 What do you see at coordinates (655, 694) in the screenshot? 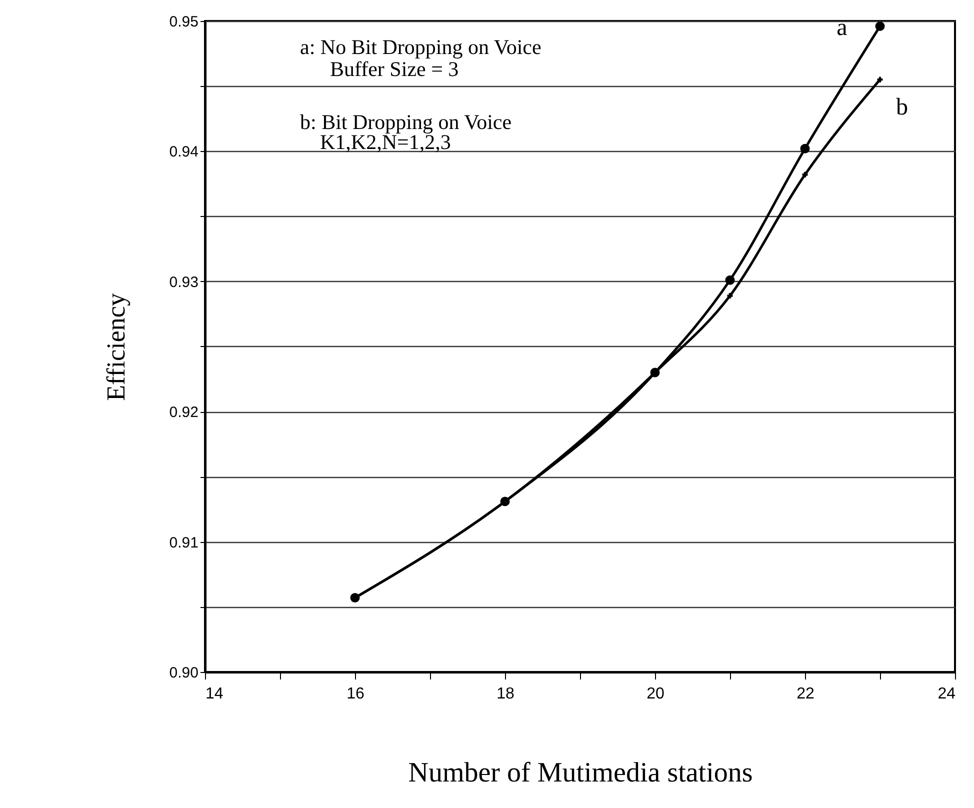
I see `x-tick-label: 20` at bounding box center [655, 694].